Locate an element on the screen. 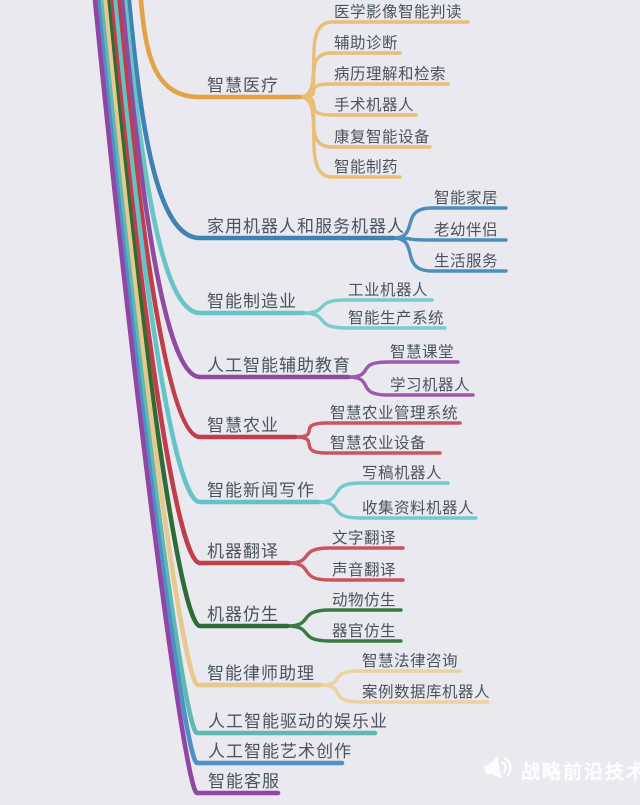  child-label-smart-agriculture-0: 智慧农业管理系统 is located at coordinates (394, 413).